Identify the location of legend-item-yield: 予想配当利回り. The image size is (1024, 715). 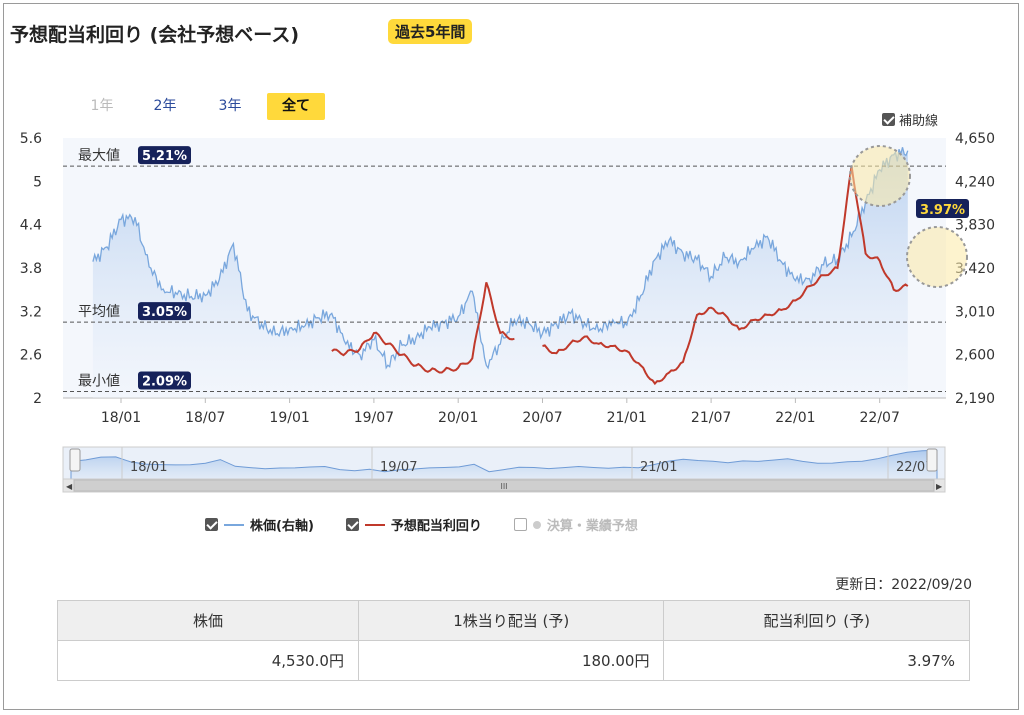
(413, 524).